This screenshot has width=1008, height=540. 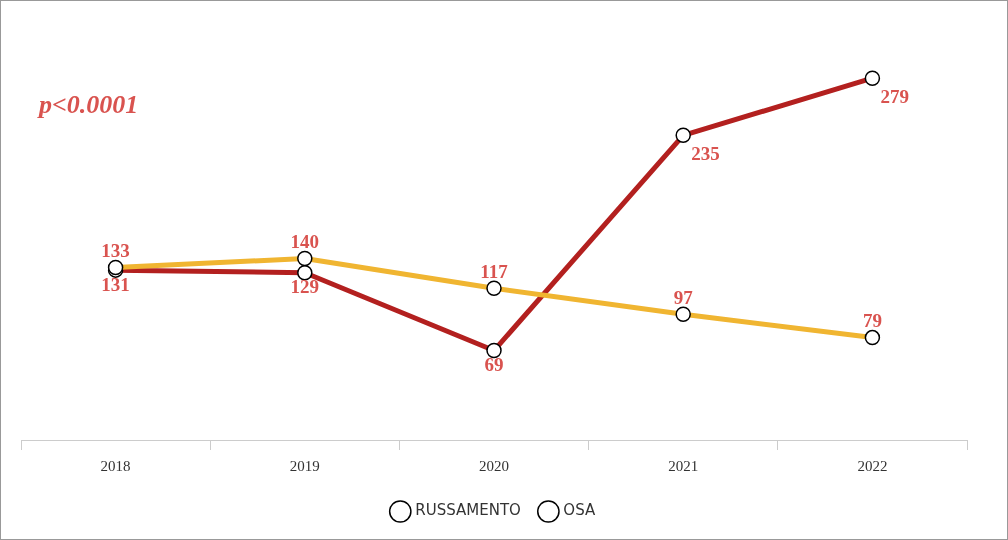 What do you see at coordinates (683, 297) in the screenshot?
I see `data-label: 97` at bounding box center [683, 297].